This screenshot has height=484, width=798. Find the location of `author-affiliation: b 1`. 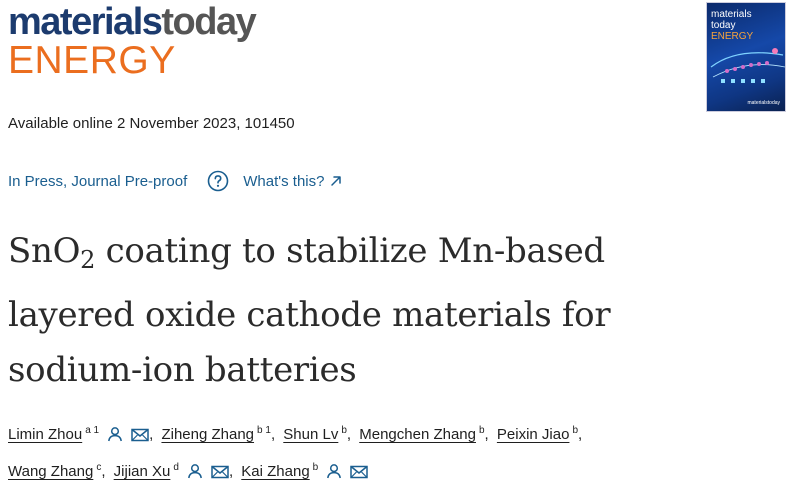

author-affiliation: b 1 is located at coordinates (264, 430).